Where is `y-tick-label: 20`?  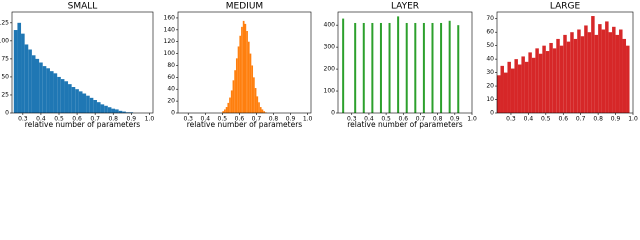
y-tick-label: 20 is located at coordinates (490, 86).